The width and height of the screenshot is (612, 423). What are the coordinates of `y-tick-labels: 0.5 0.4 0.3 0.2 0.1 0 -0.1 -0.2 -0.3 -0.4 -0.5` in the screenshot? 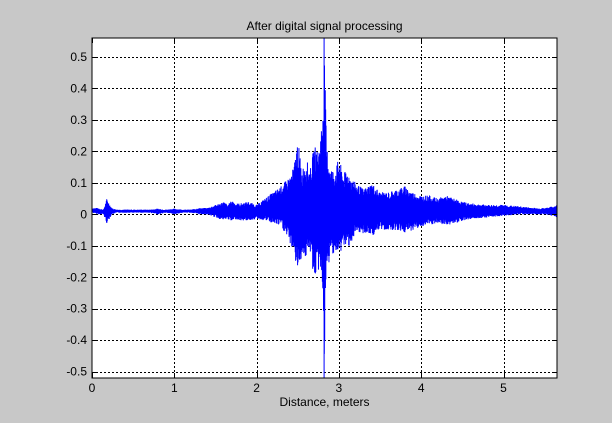 It's located at (76, 214).